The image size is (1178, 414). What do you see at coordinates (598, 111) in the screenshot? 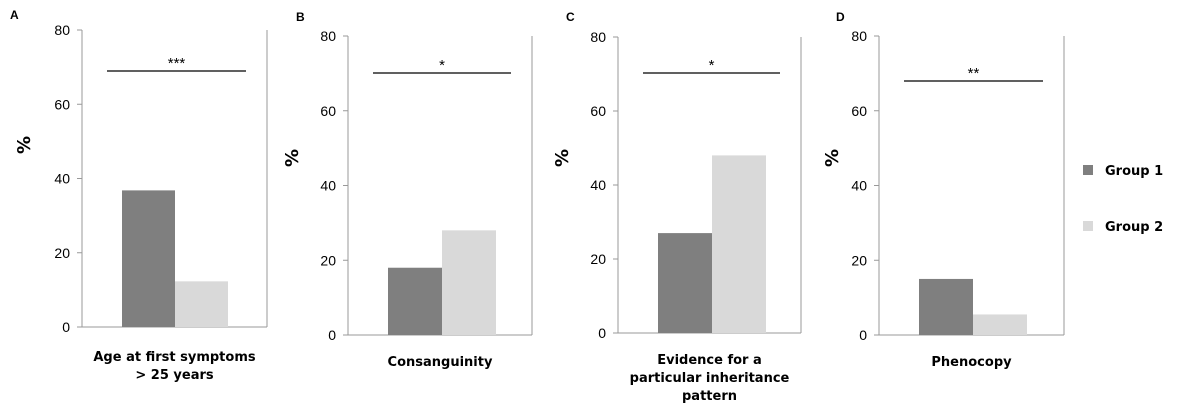
I see `panel-c-ytick-label: 60` at bounding box center [598, 111].